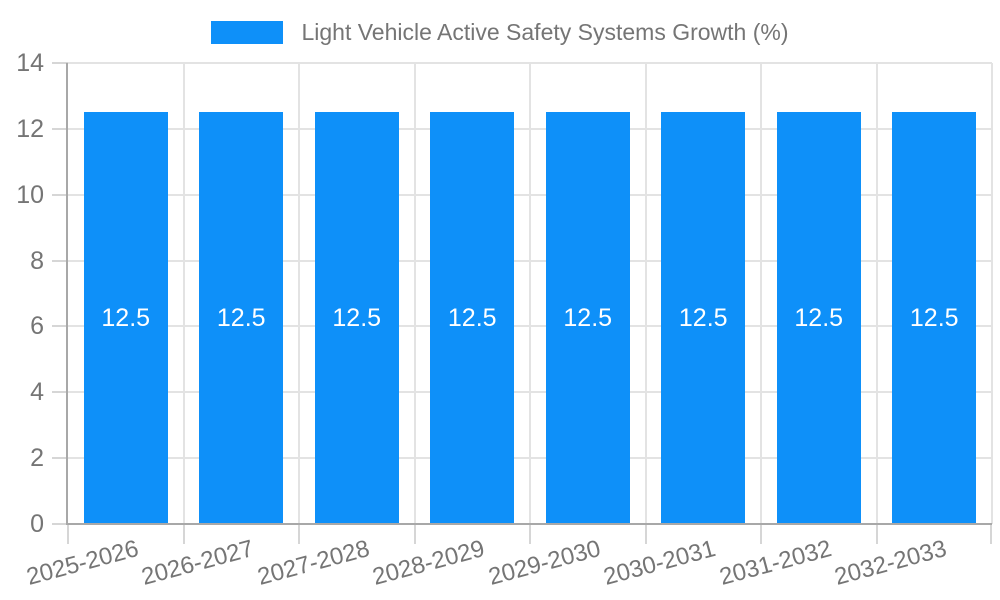  I want to click on y-axis-tick-label: 2, so click(37, 458).